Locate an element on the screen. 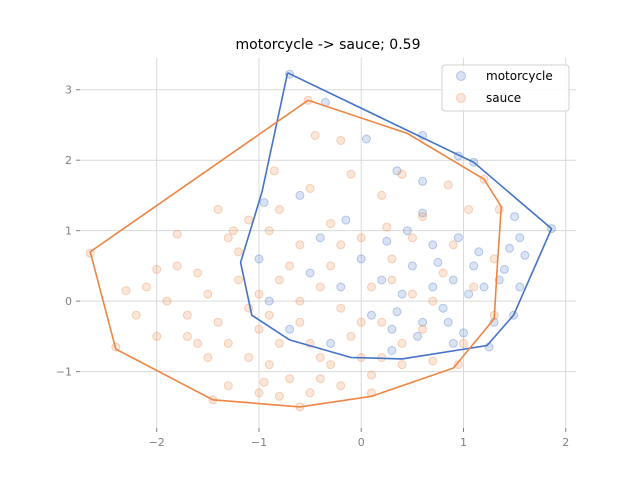  chart-title: motorcycle -> sauce; 0.59 is located at coordinates (328, 45).